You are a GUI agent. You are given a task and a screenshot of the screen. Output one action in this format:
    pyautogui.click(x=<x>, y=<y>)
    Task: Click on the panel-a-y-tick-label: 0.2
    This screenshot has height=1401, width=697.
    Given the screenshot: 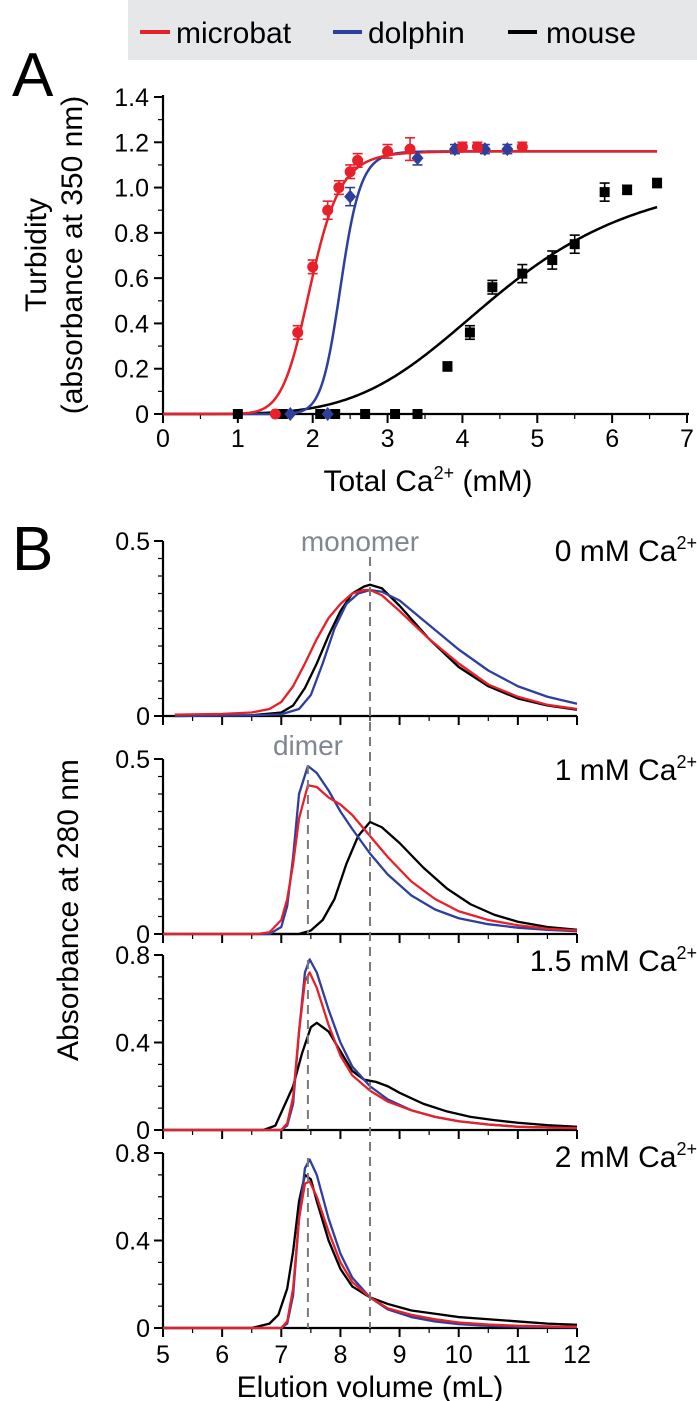 What is the action you would take?
    pyautogui.click(x=131, y=370)
    